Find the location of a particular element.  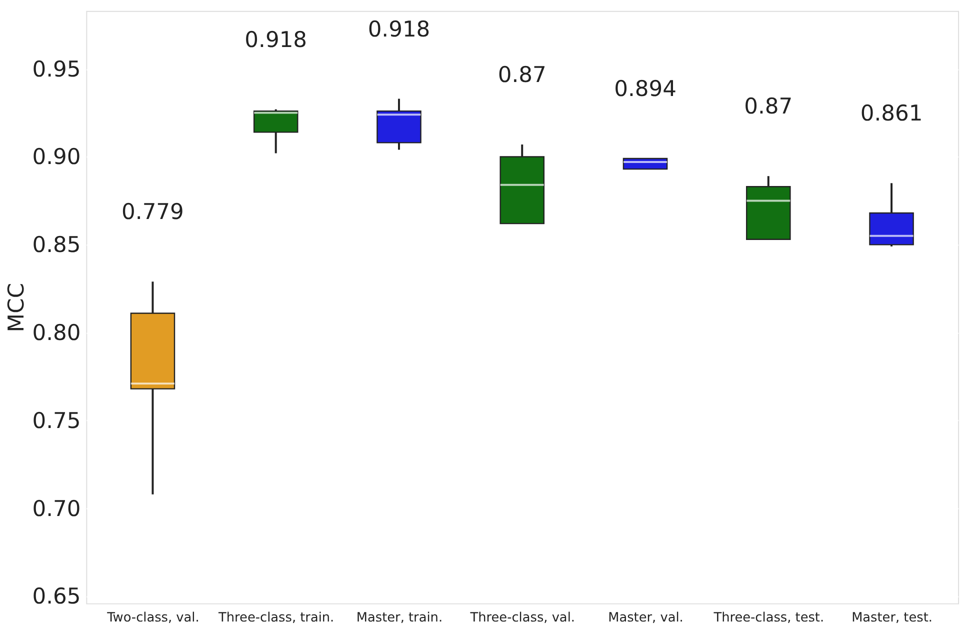

y-tick-label: 0.65 is located at coordinates (56, 597).